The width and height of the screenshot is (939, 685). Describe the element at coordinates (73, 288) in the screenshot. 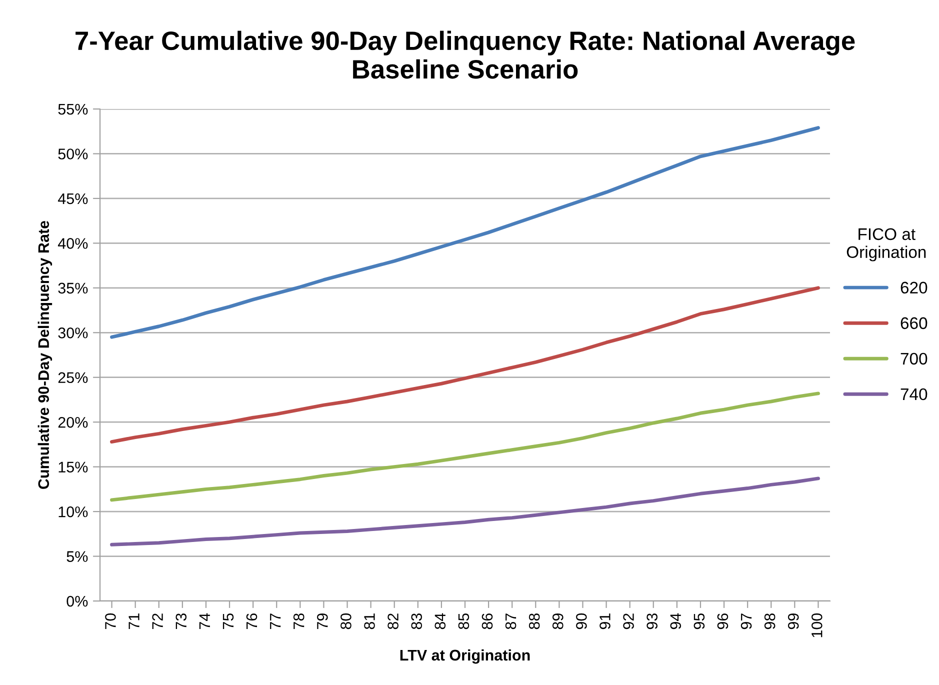

I see `y-tick-label: 35%` at that location.